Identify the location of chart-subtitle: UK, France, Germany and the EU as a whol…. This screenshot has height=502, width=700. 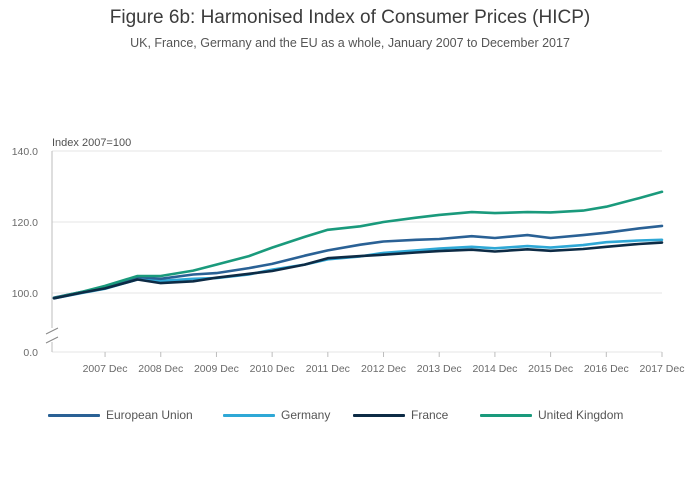
(350, 43).